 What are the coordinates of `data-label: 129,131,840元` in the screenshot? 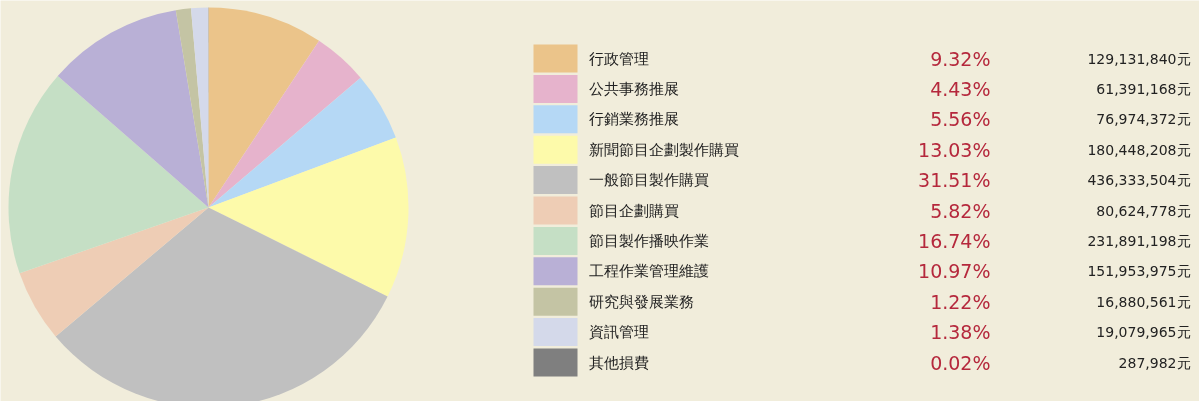 It's located at (1139, 58).